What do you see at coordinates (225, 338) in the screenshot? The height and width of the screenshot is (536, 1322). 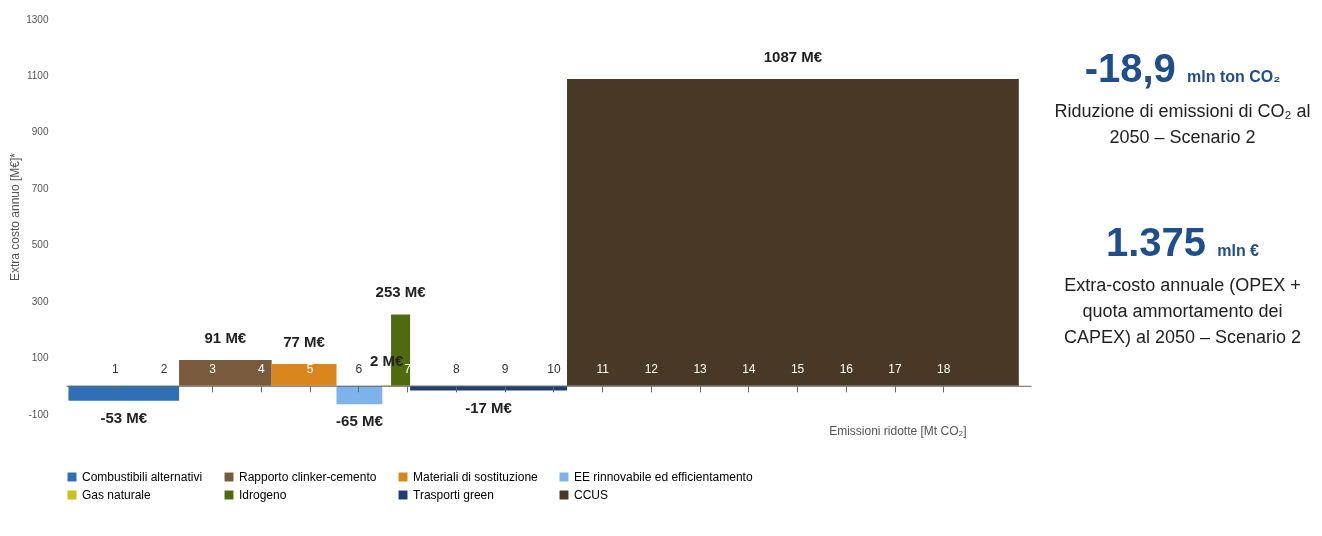 I see `data-label: 91 M€` at bounding box center [225, 338].